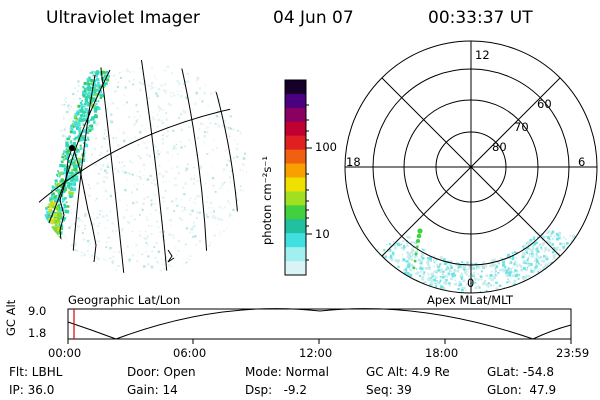 The height and width of the screenshot is (400, 600). I want to click on colorbar-unit-label: photon cm⁻²s⁻¹, so click(267, 200).